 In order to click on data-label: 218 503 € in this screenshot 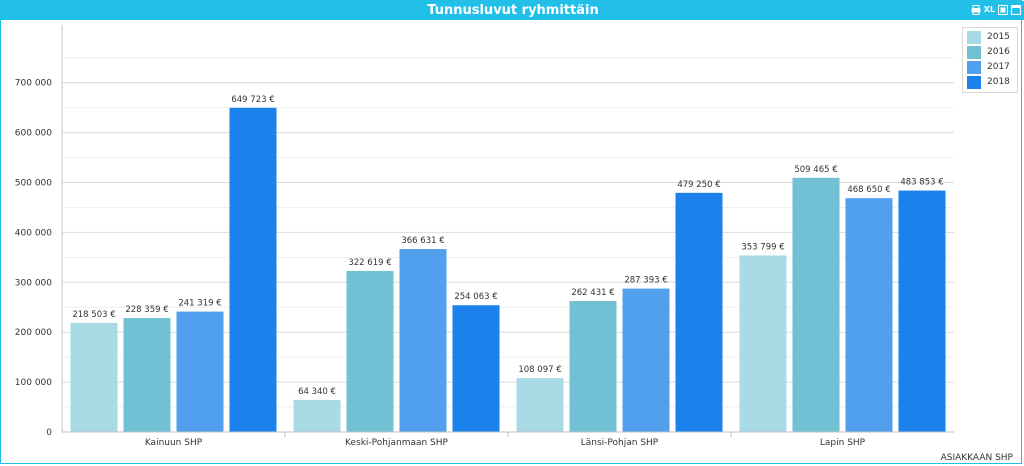, I will do `click(93, 315)`.